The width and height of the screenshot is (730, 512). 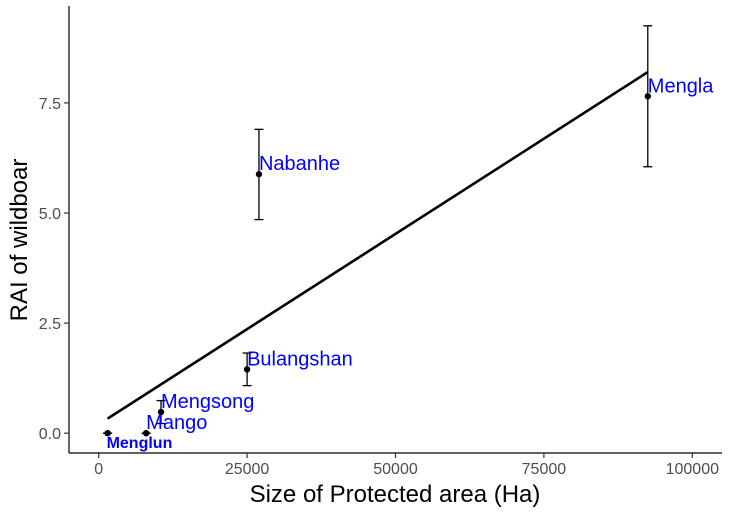 I want to click on point-label: Mengla, so click(x=681, y=86).